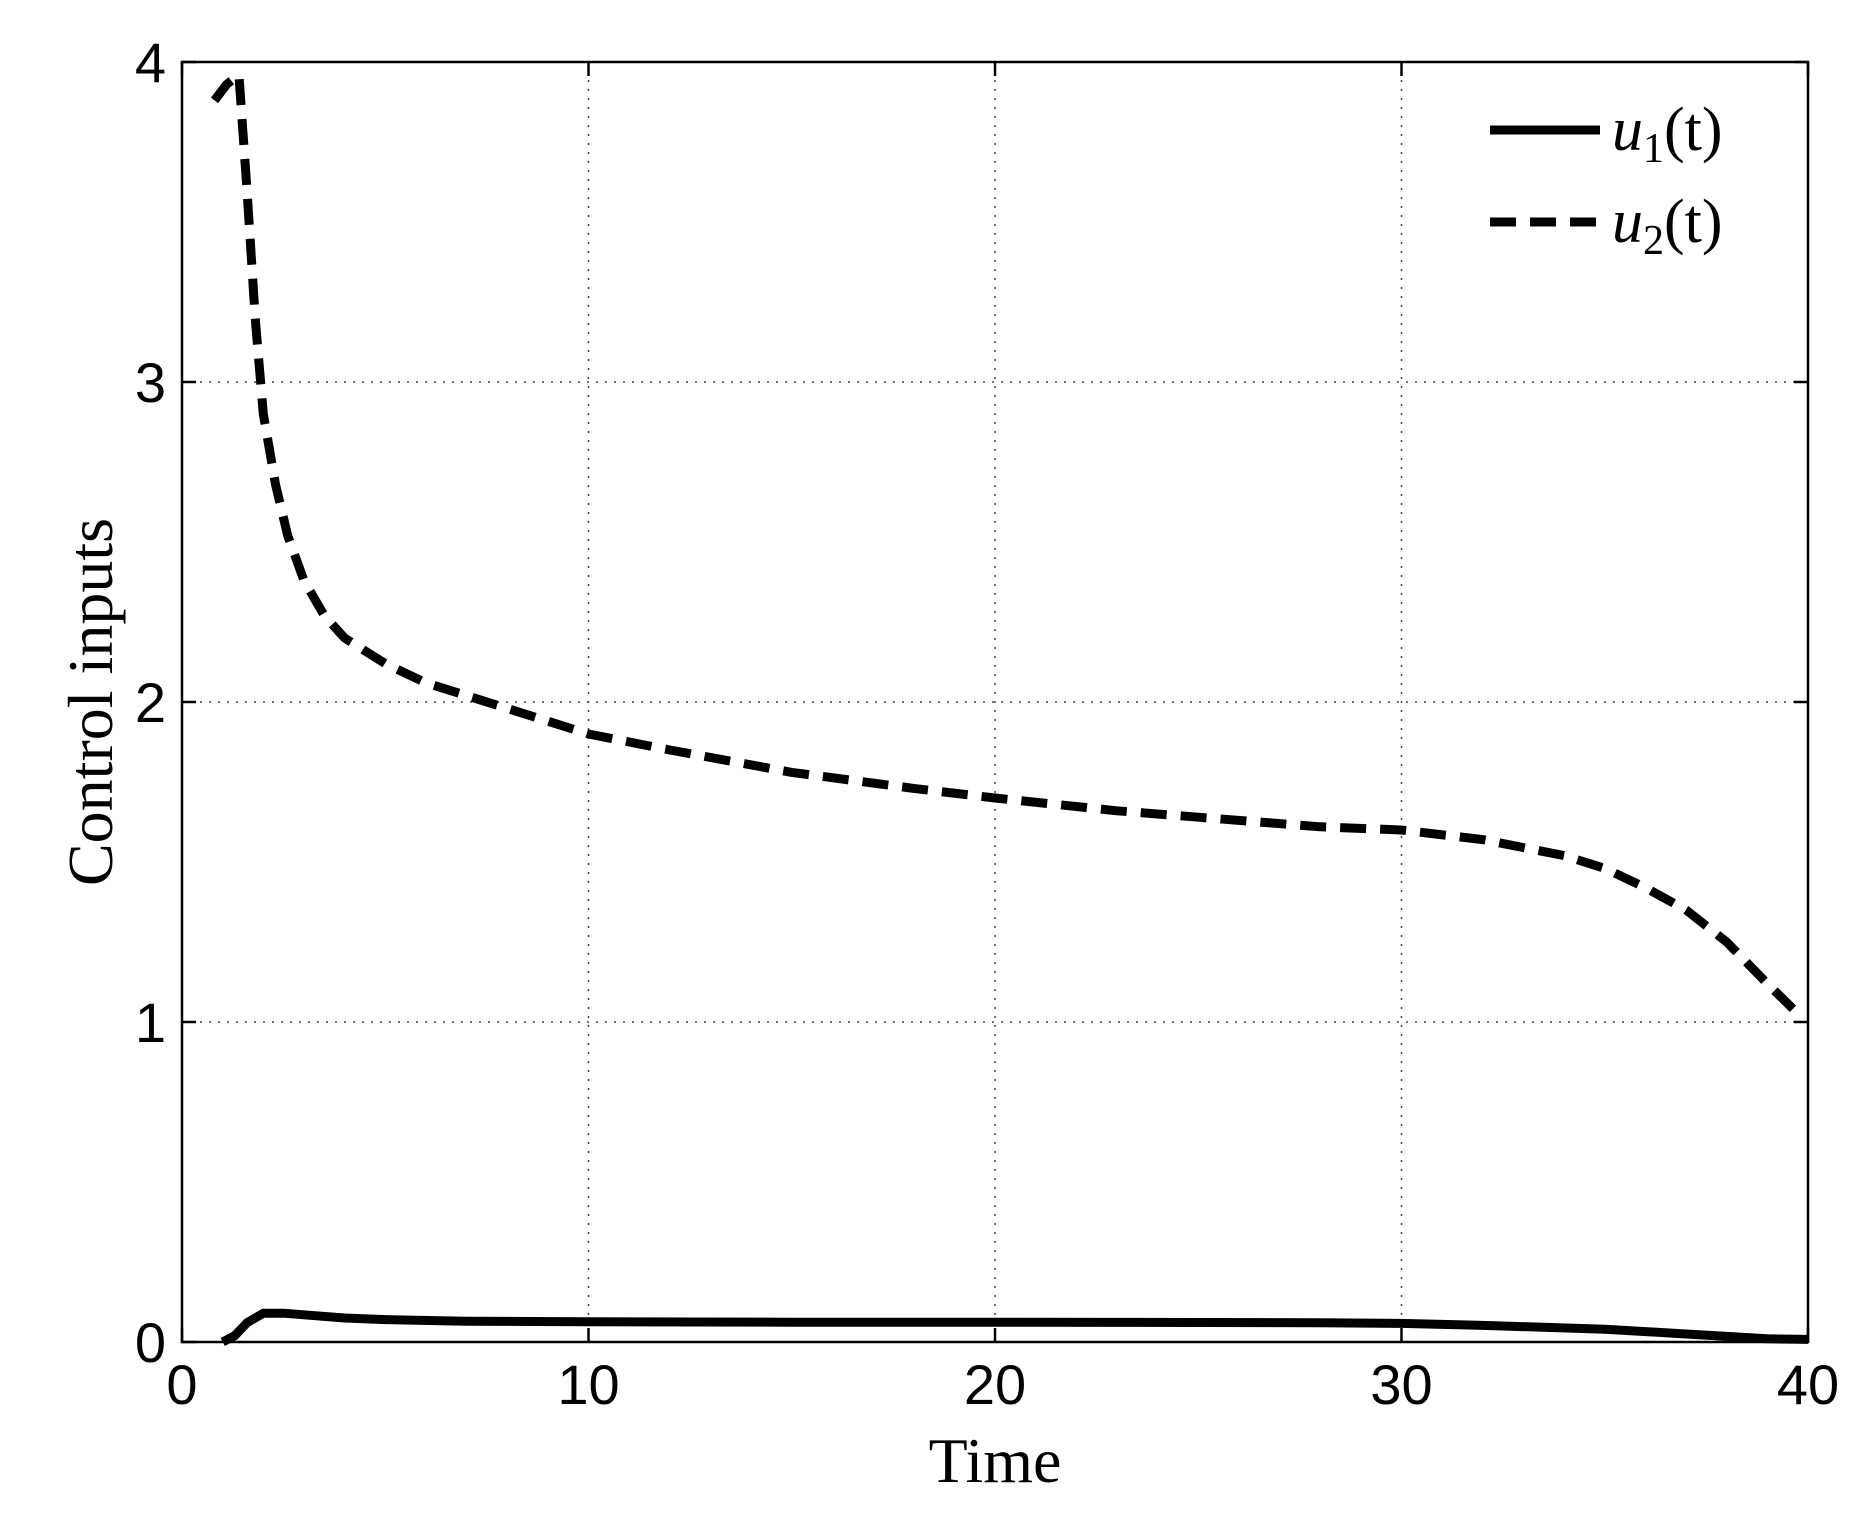 This screenshot has width=1866, height=1538. Describe the element at coordinates (150, 382) in the screenshot. I see `y-tick-label: 3` at that location.